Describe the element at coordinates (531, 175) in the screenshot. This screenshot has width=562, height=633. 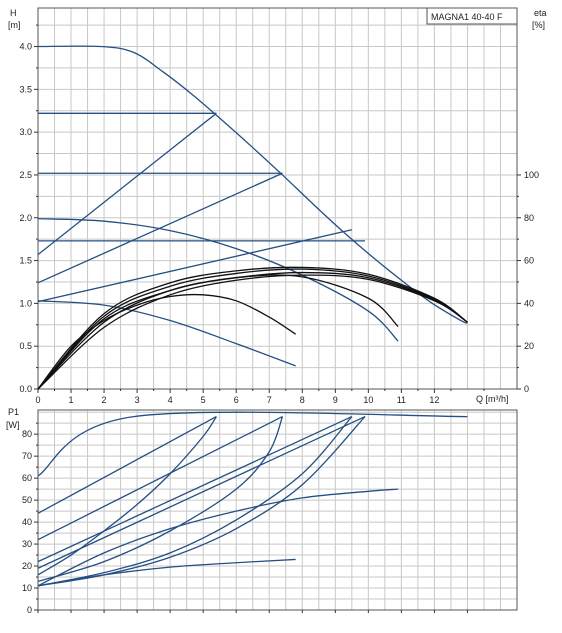
I see `y2-tick-label: 100` at that location.